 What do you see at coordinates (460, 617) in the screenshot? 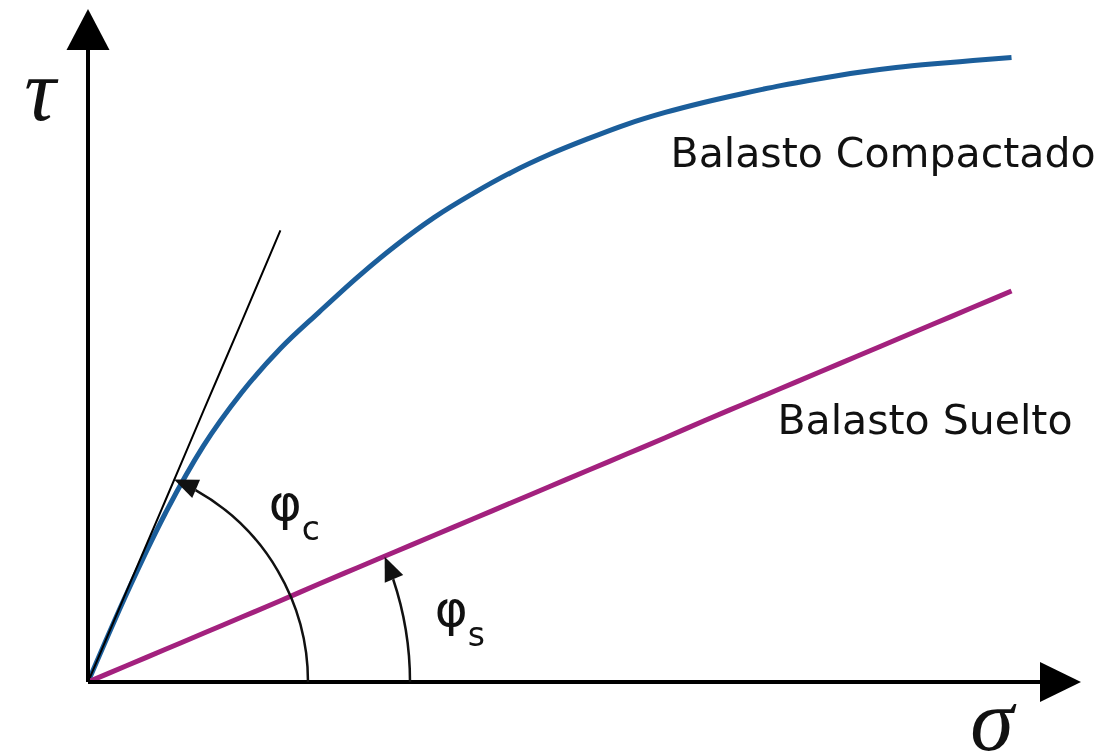
I see `annotation: φ$_{s}$` at bounding box center [460, 617].